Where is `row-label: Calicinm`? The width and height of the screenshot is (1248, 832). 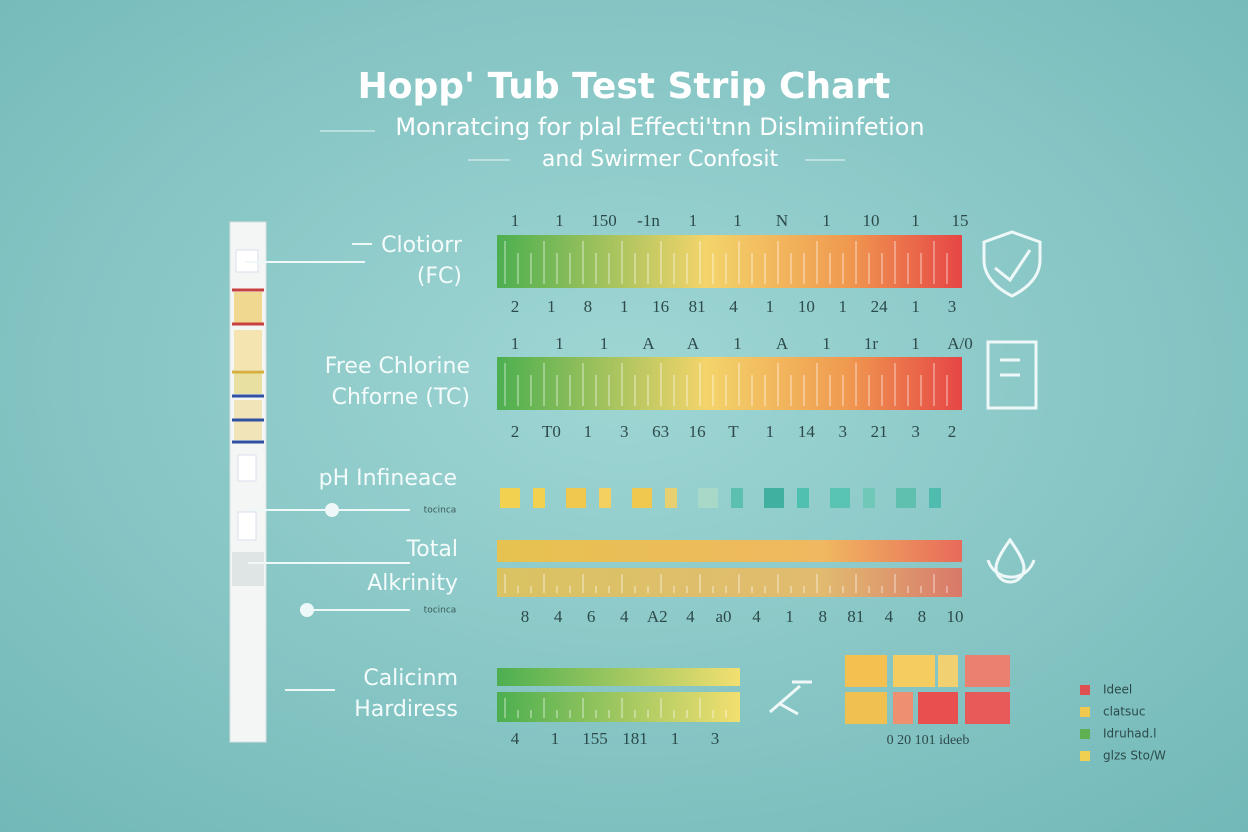 row-label: Calicinm is located at coordinates (410, 678).